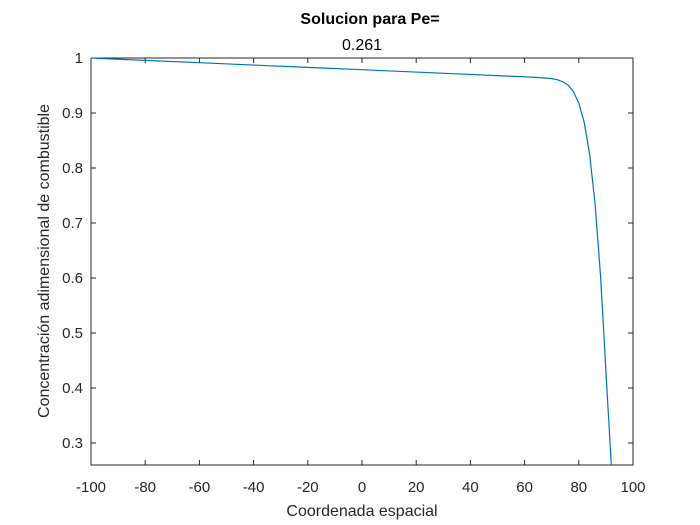 This screenshot has width=700, height=525. What do you see at coordinates (200, 487) in the screenshot?
I see `x-tick-label: -60` at bounding box center [200, 487].